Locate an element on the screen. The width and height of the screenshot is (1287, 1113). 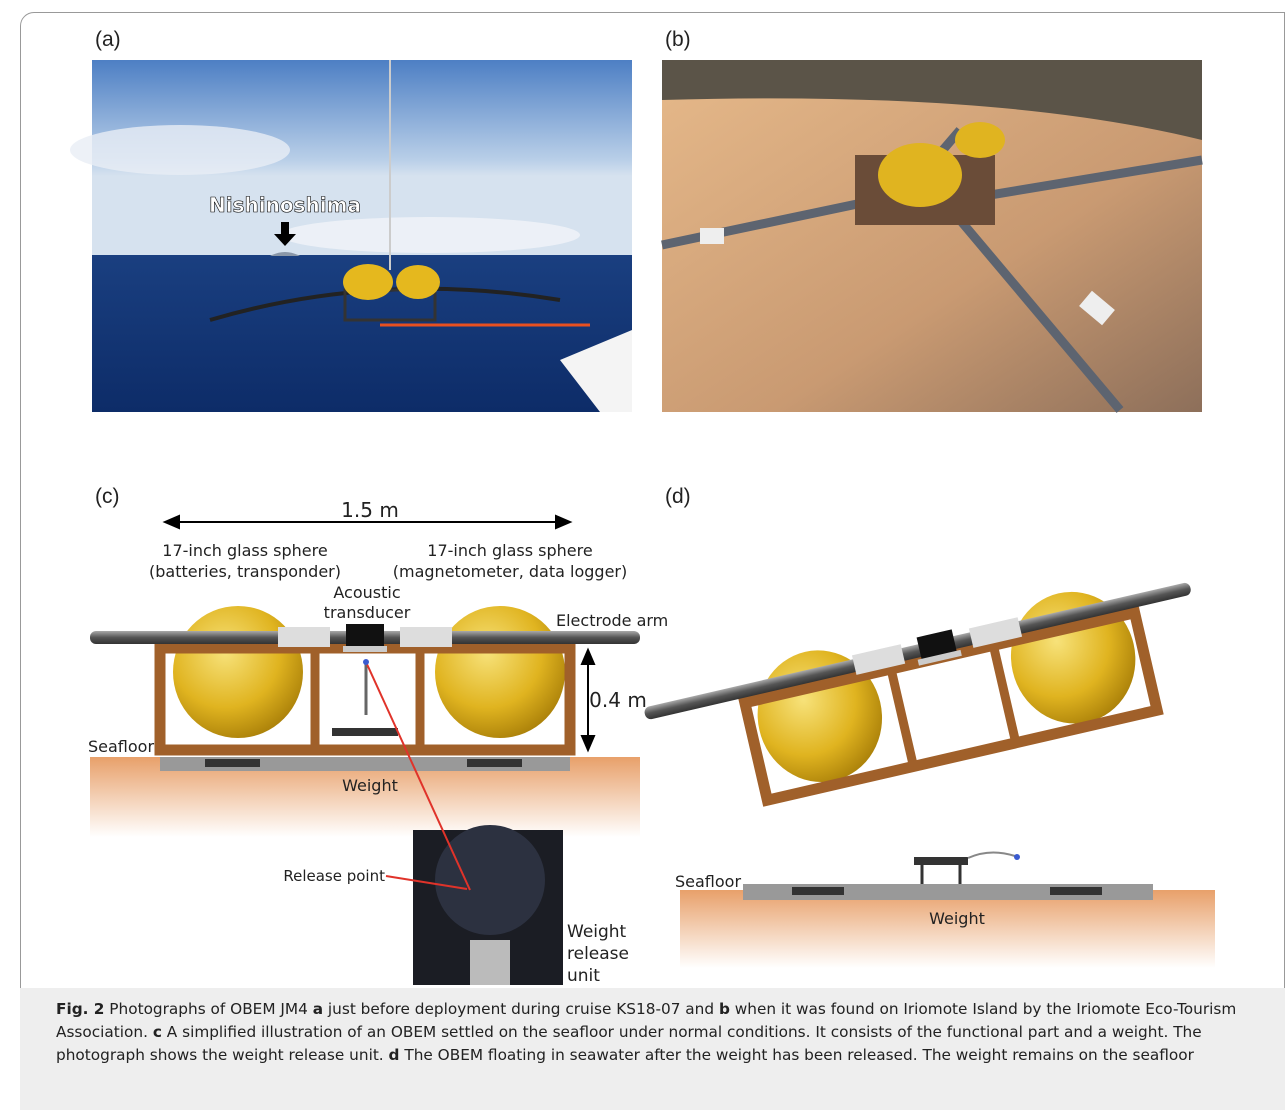
dimension-label: 0.4 m is located at coordinates (618, 700).